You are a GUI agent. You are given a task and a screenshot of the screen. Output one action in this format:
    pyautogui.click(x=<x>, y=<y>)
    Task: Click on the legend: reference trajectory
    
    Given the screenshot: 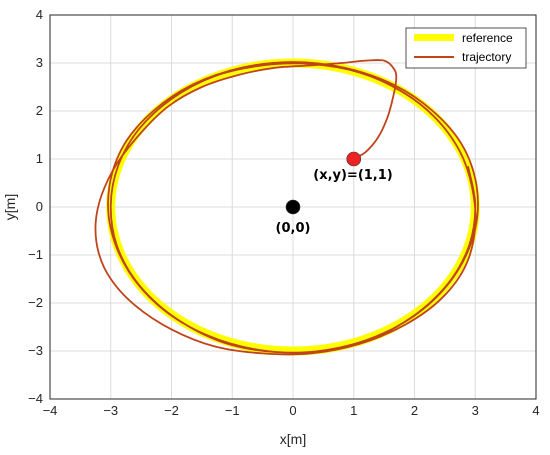 What is the action you would take?
    pyautogui.click(x=466, y=48)
    